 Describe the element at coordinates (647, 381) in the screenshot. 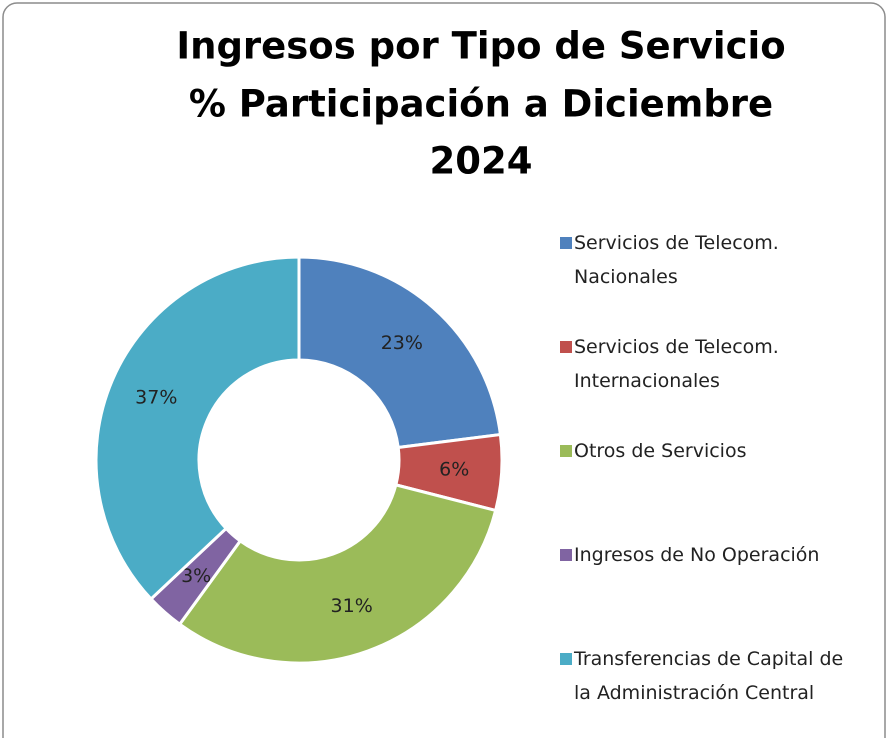

I see `legend-line: Internacionales` at that location.